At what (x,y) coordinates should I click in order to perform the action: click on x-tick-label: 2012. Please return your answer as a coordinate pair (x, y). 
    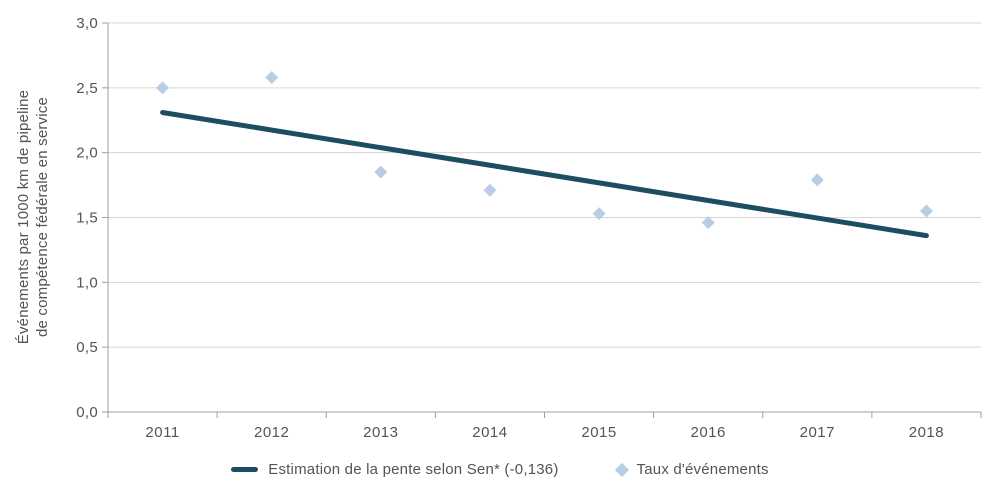
    Looking at the image, I should click on (271, 432).